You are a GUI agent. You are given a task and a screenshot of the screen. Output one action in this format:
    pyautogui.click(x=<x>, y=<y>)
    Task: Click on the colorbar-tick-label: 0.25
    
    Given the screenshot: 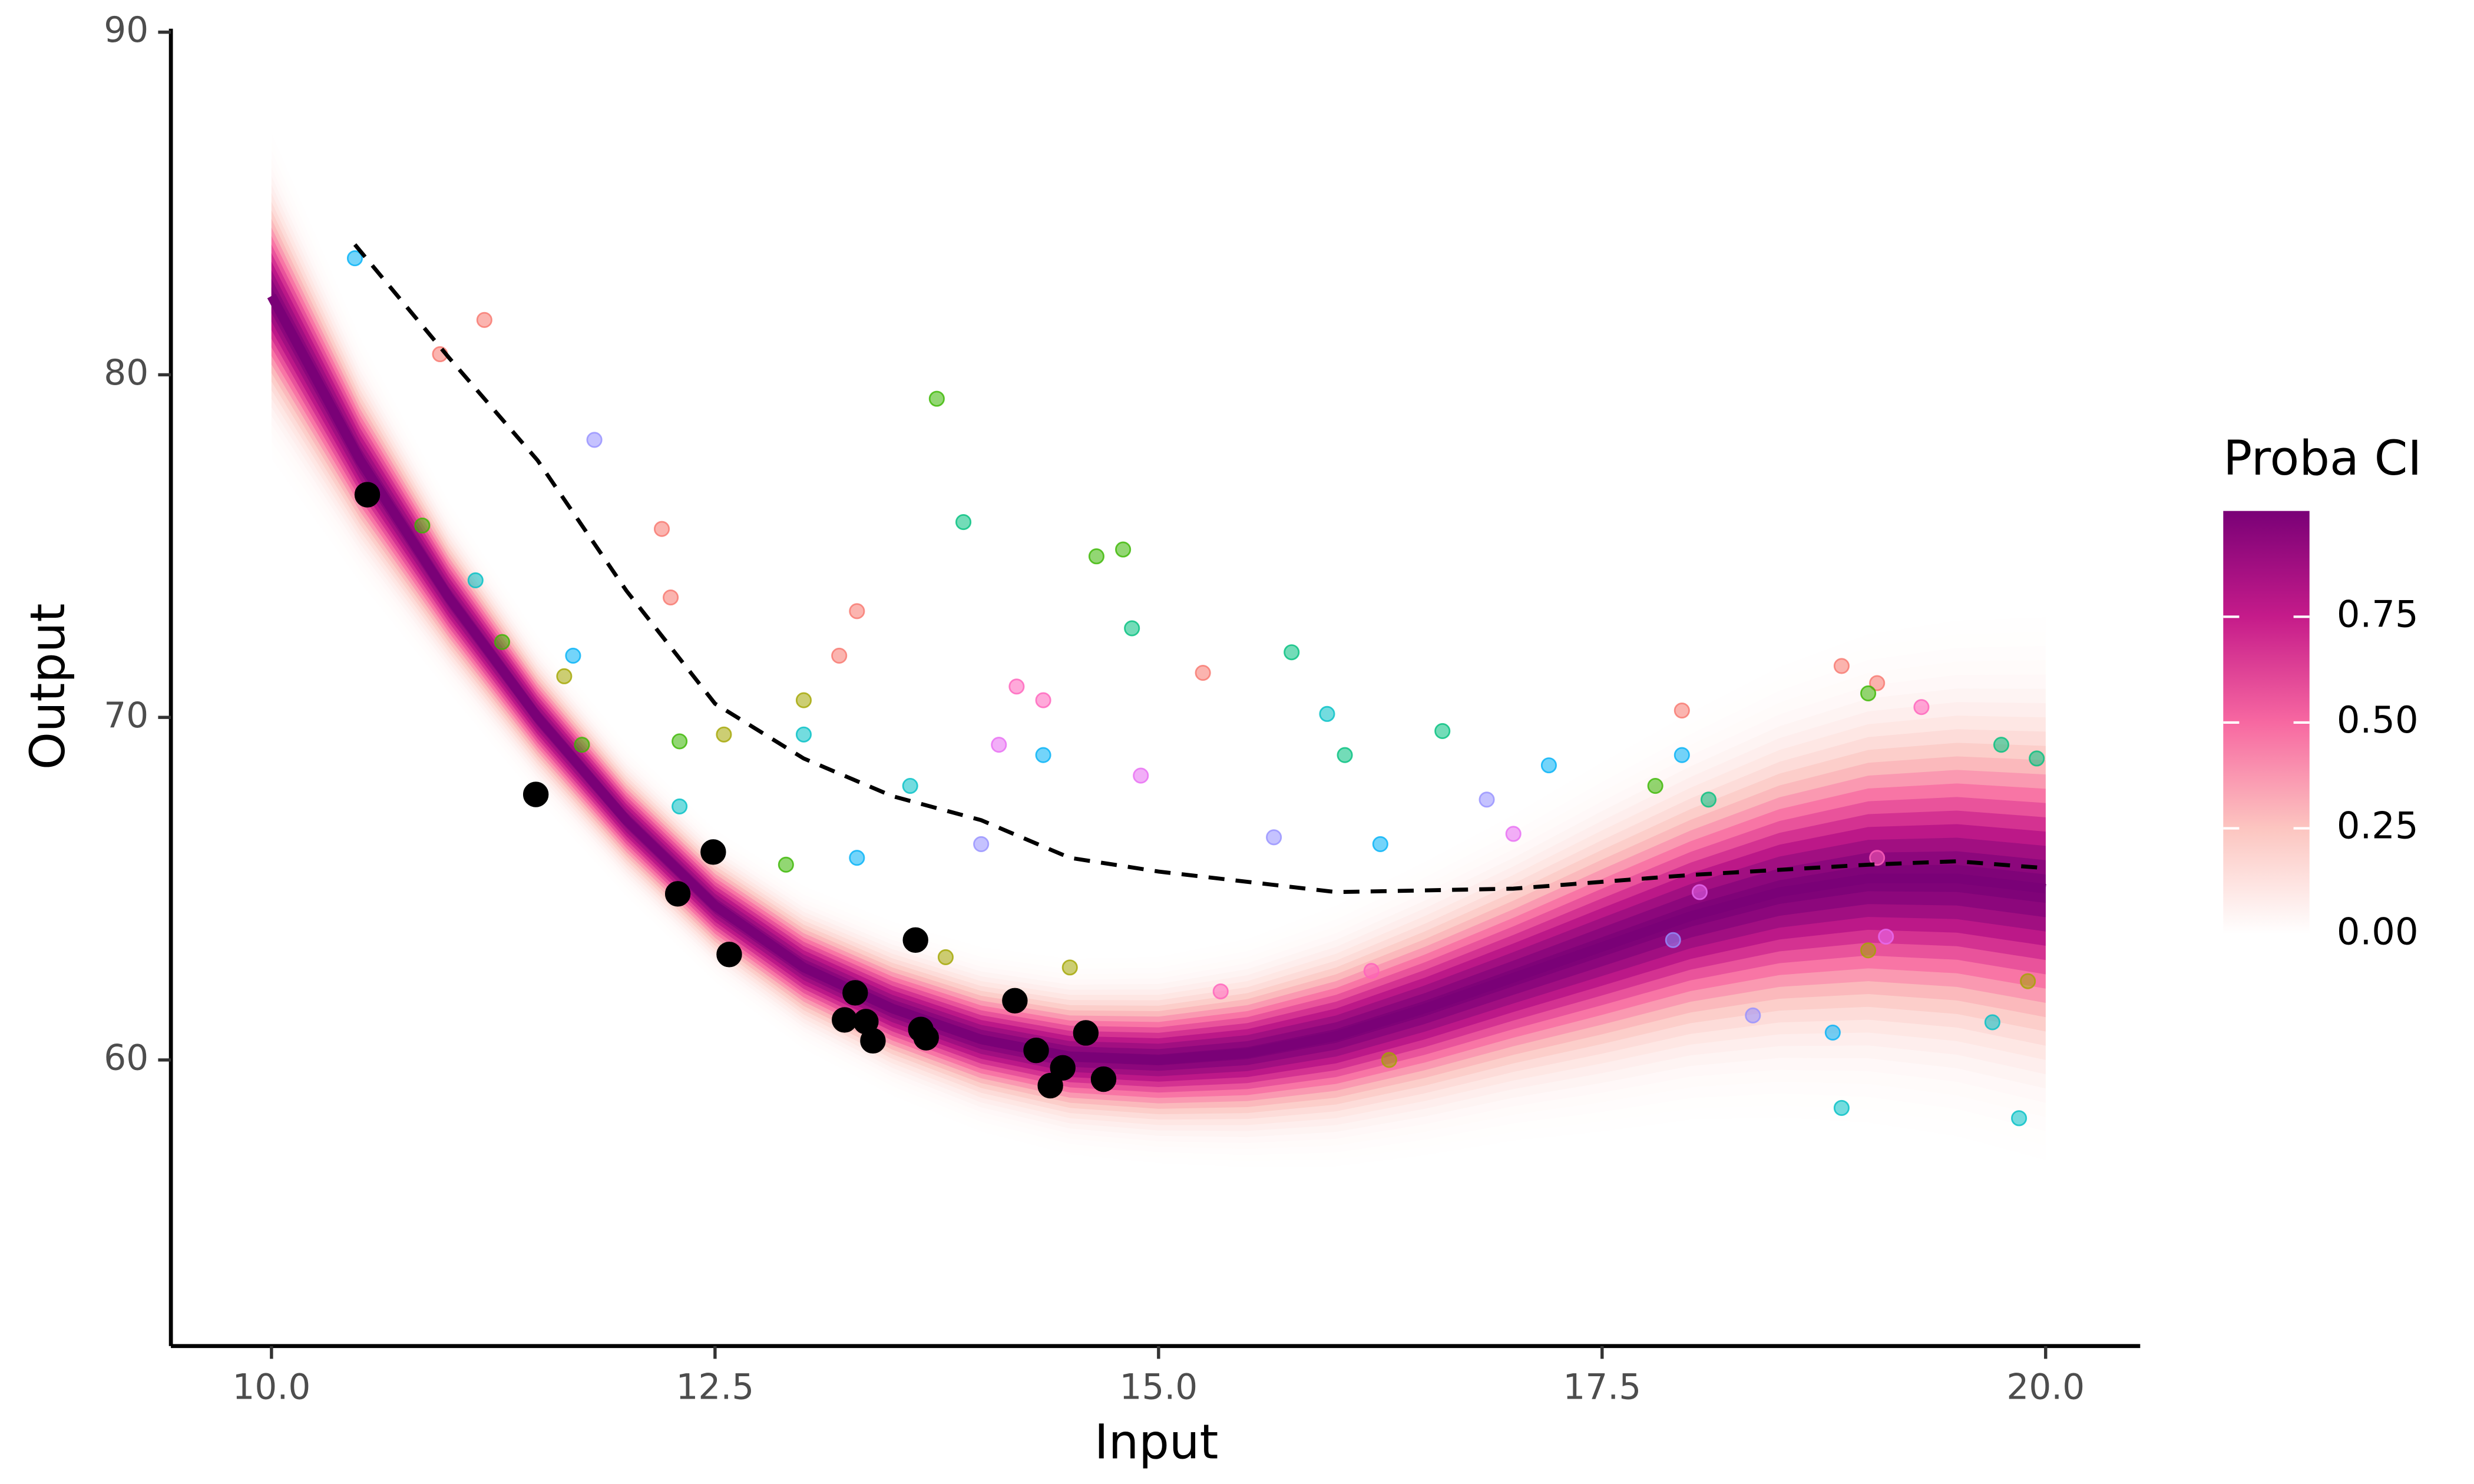 What is the action you would take?
    pyautogui.click(x=2378, y=825)
    